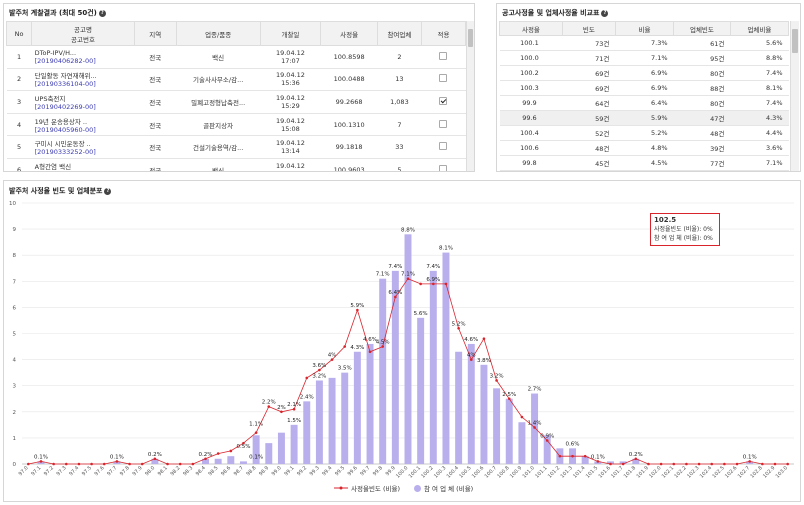  What do you see at coordinates (155, 102) in the screenshot?
I see `row-region: 전국` at bounding box center [155, 102].